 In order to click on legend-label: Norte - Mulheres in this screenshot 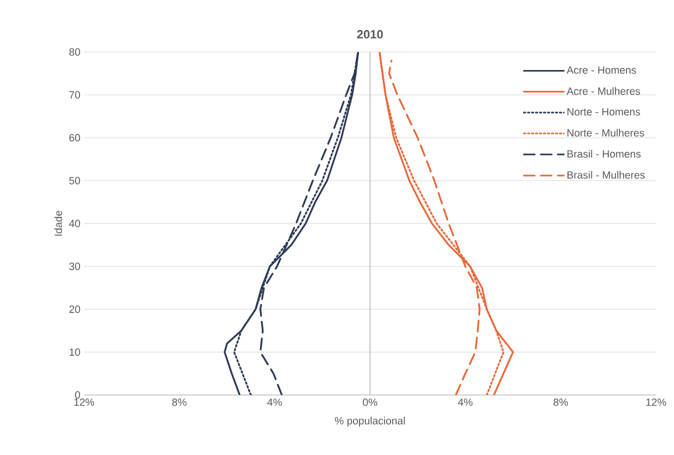, I will do `click(605, 132)`.